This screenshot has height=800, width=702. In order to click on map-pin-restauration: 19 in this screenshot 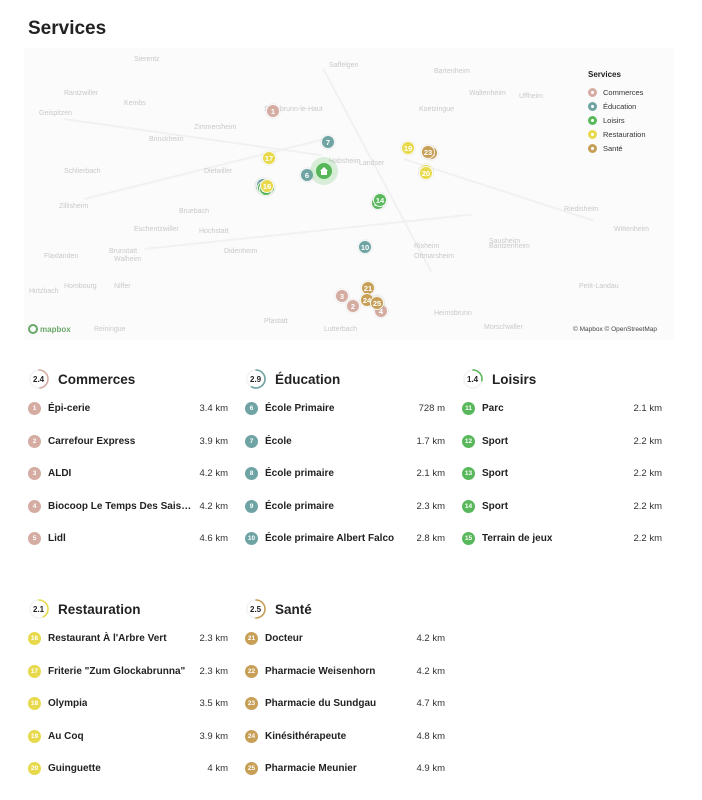, I will do `click(408, 148)`.